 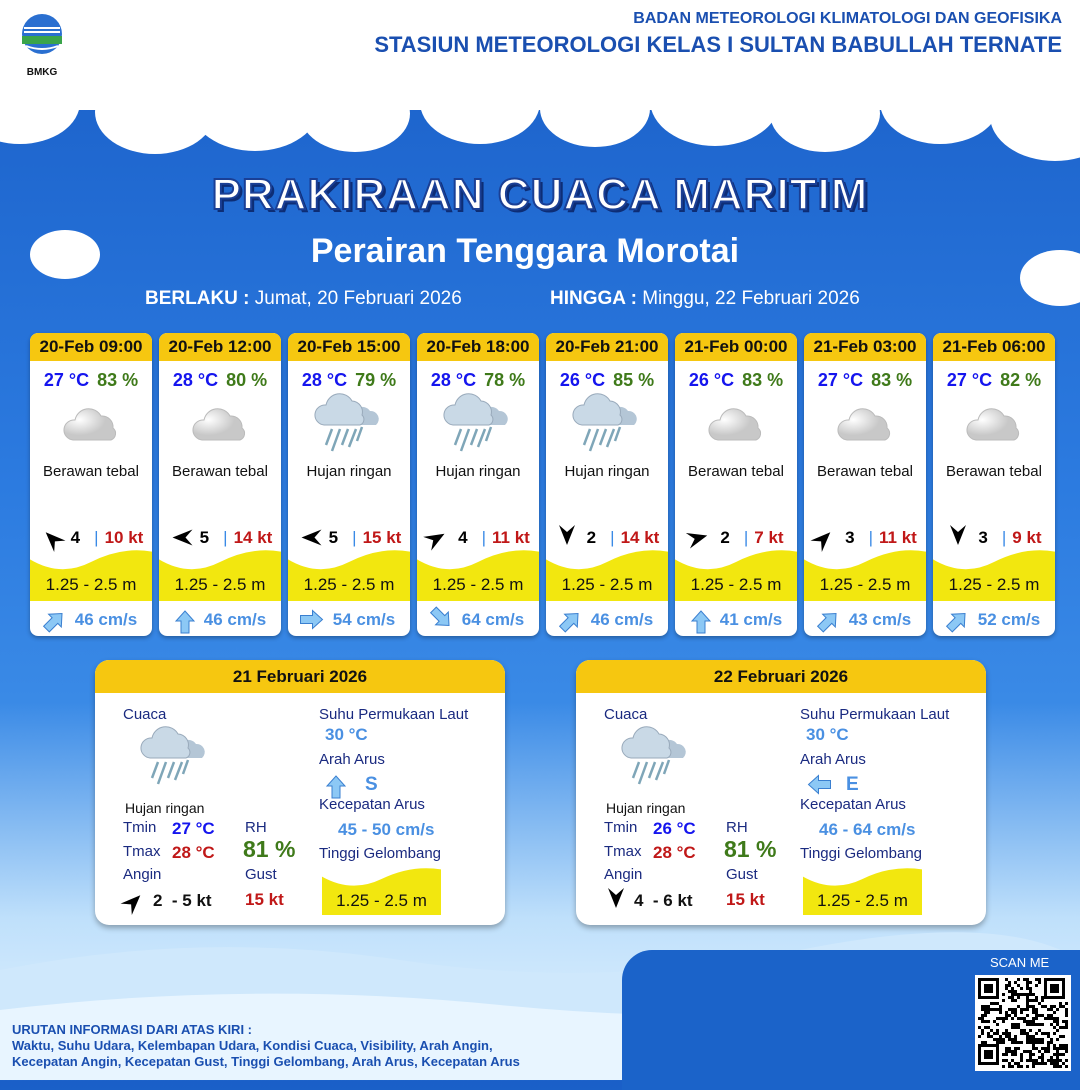 What do you see at coordinates (142, 874) in the screenshot?
I see `wind-label: Angin` at bounding box center [142, 874].